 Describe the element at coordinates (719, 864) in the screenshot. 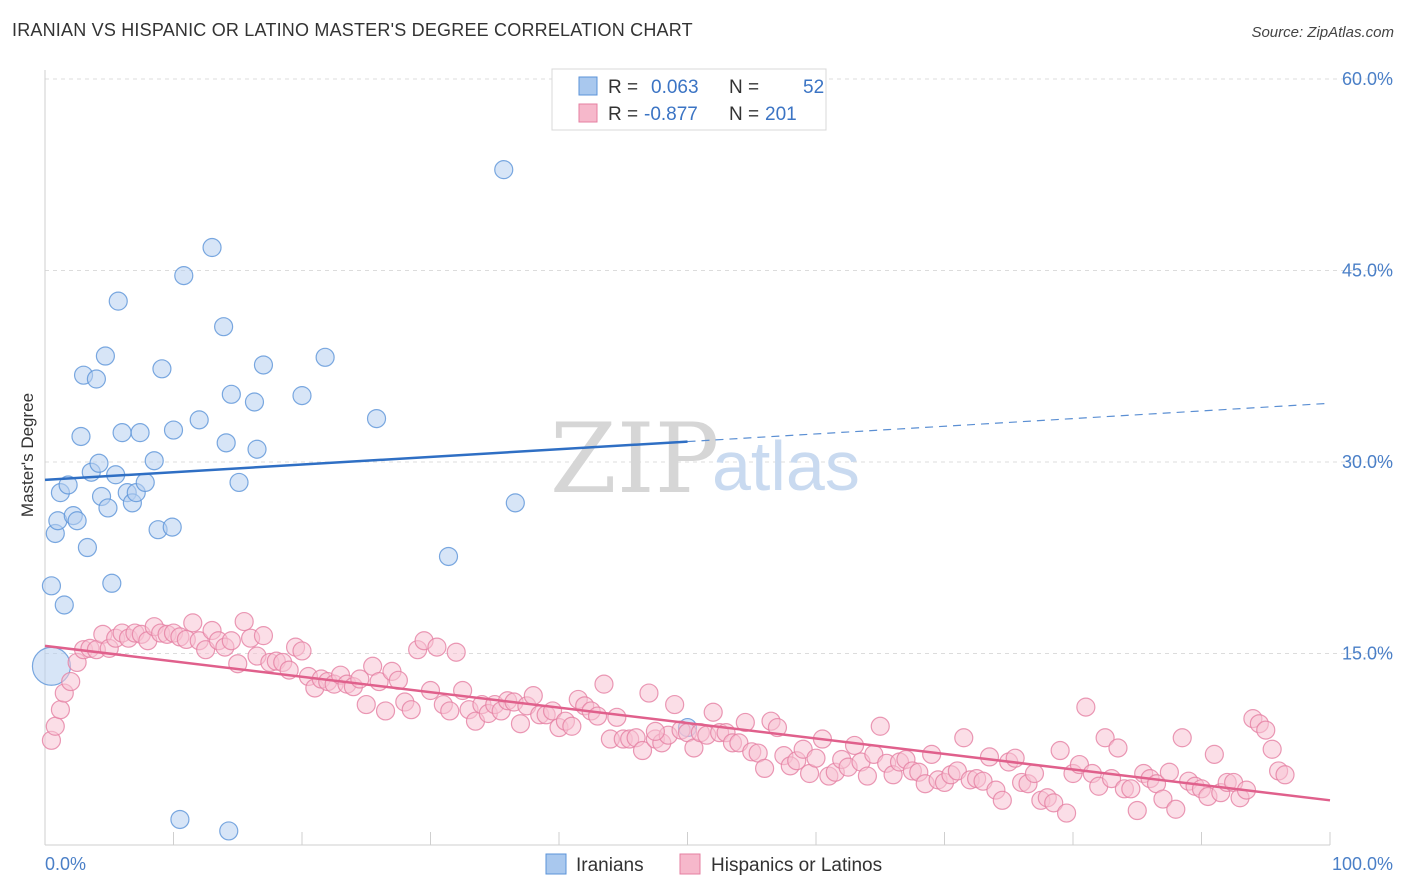

I see `x-tick-labels: 0.0% 100.0%` at that location.